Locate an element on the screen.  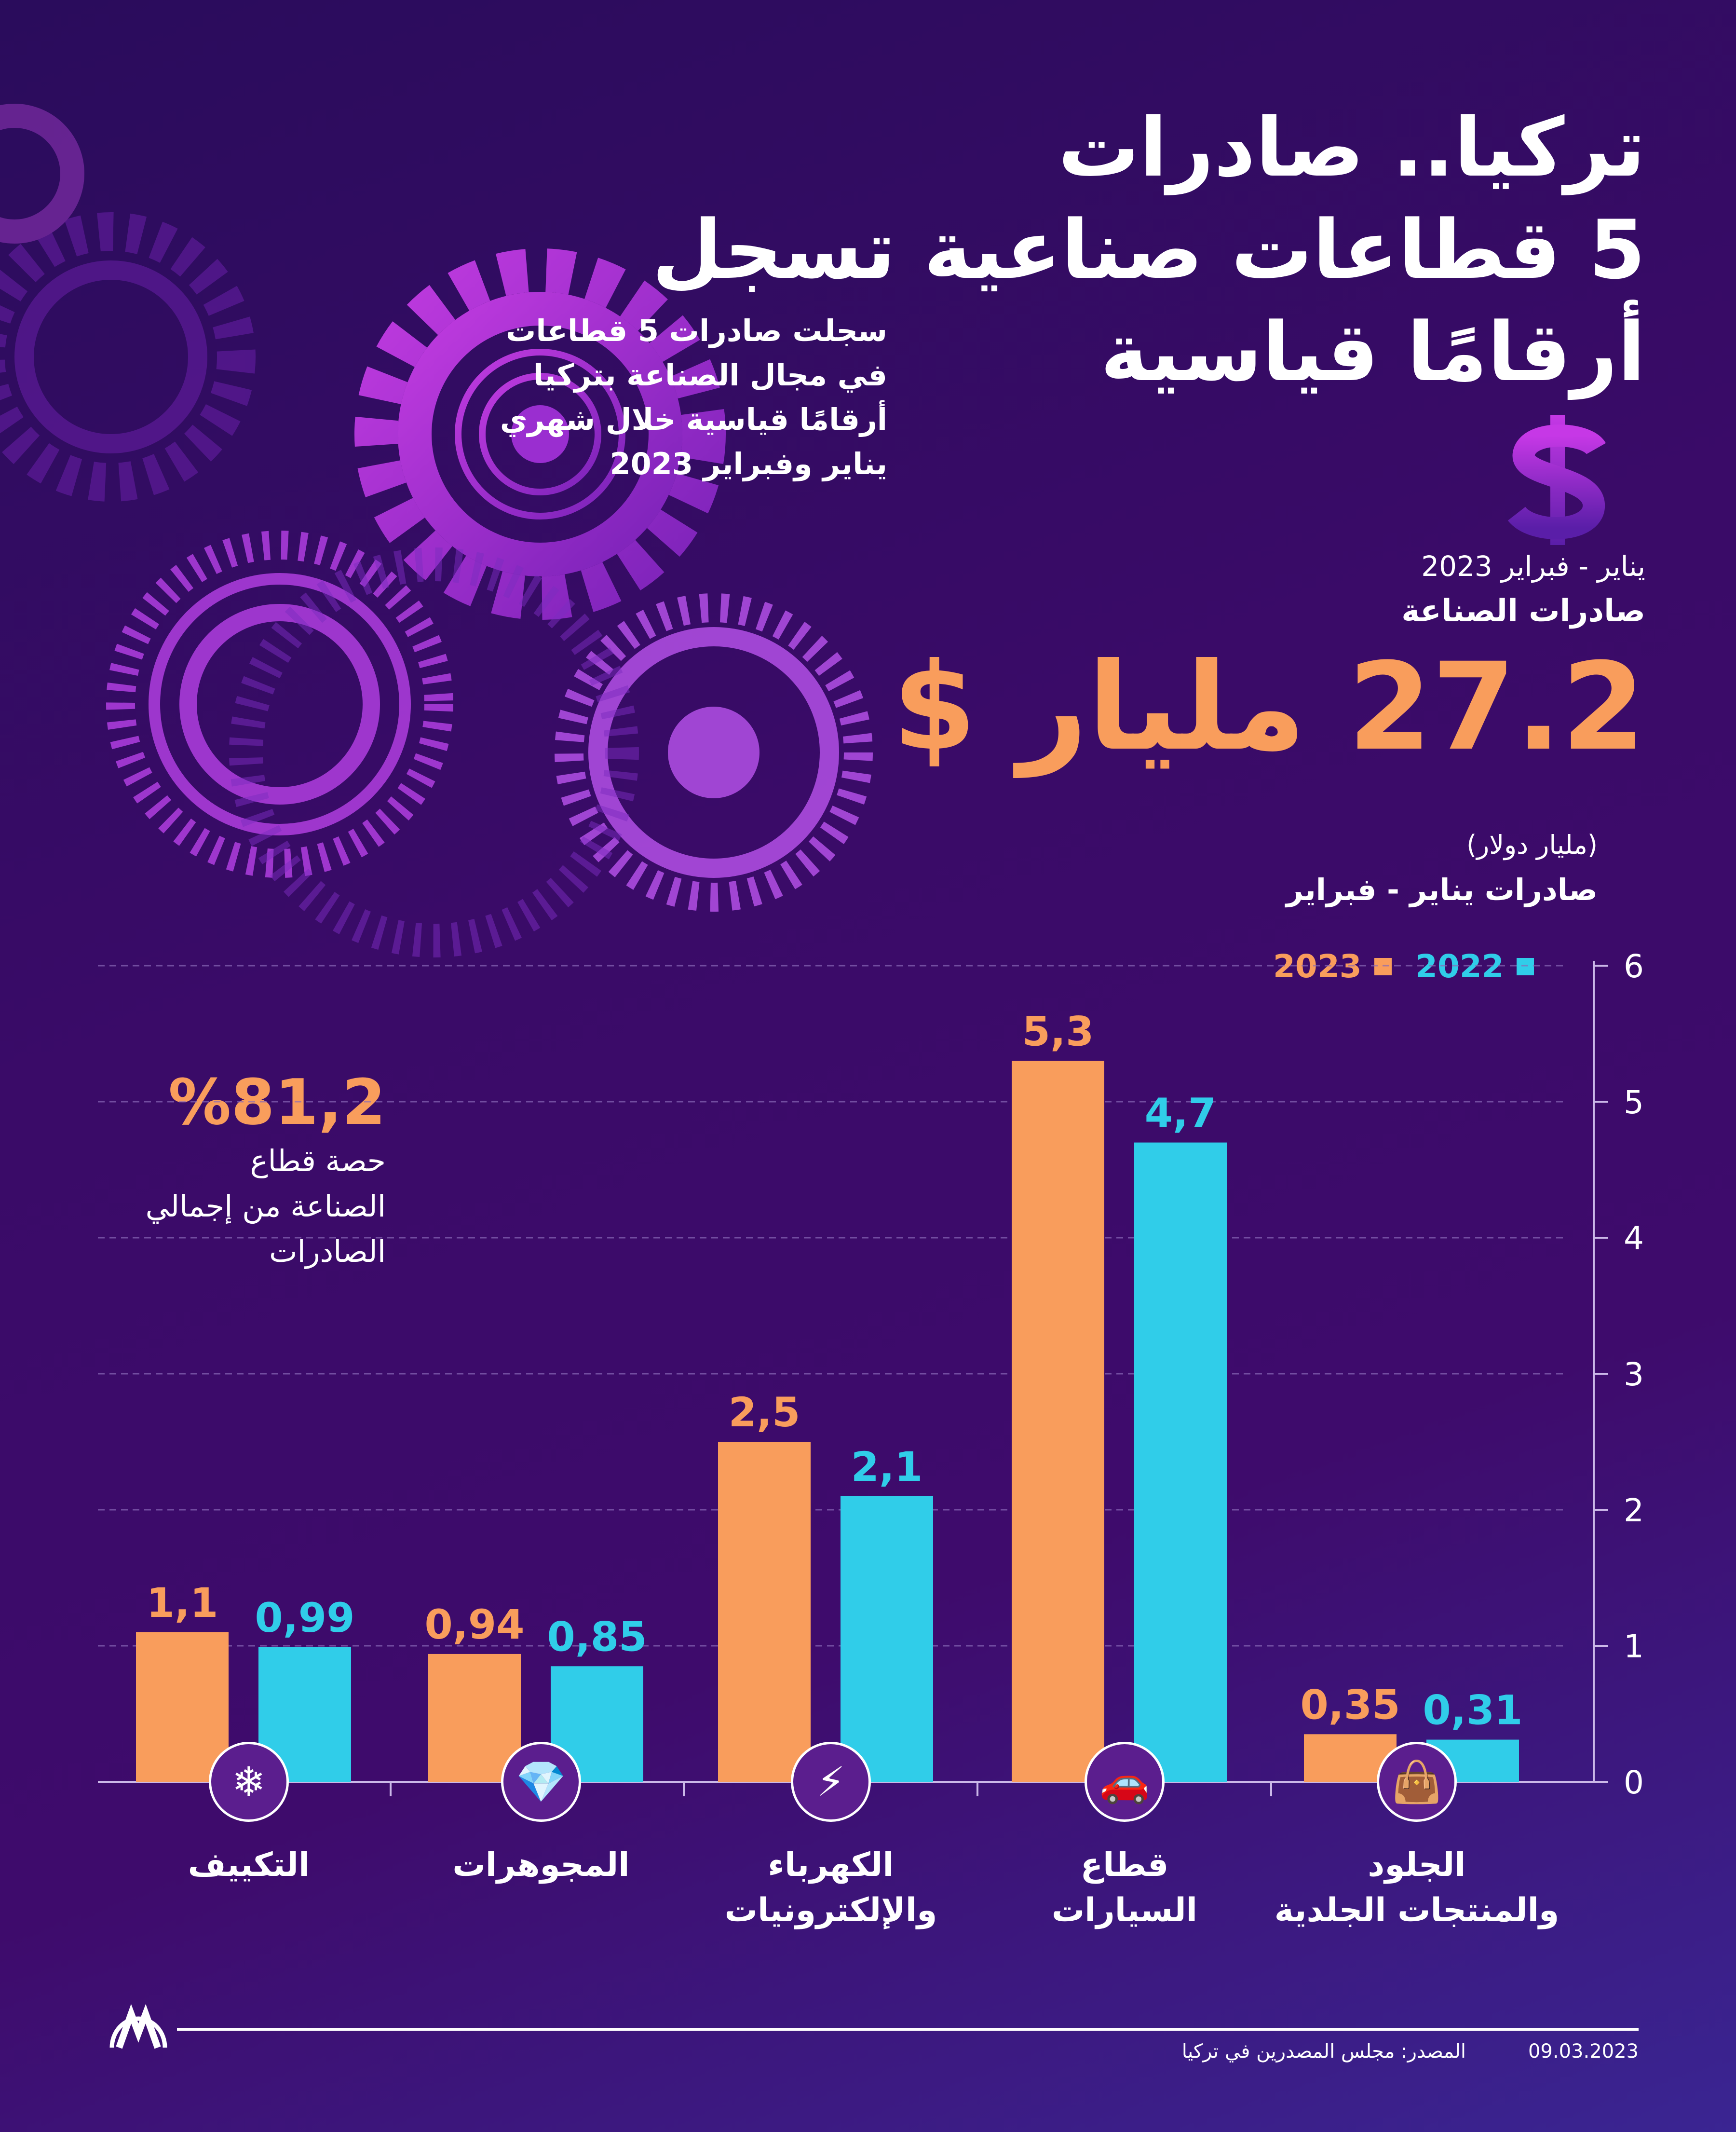
y-tick-label: 2 is located at coordinates (1634, 1510).